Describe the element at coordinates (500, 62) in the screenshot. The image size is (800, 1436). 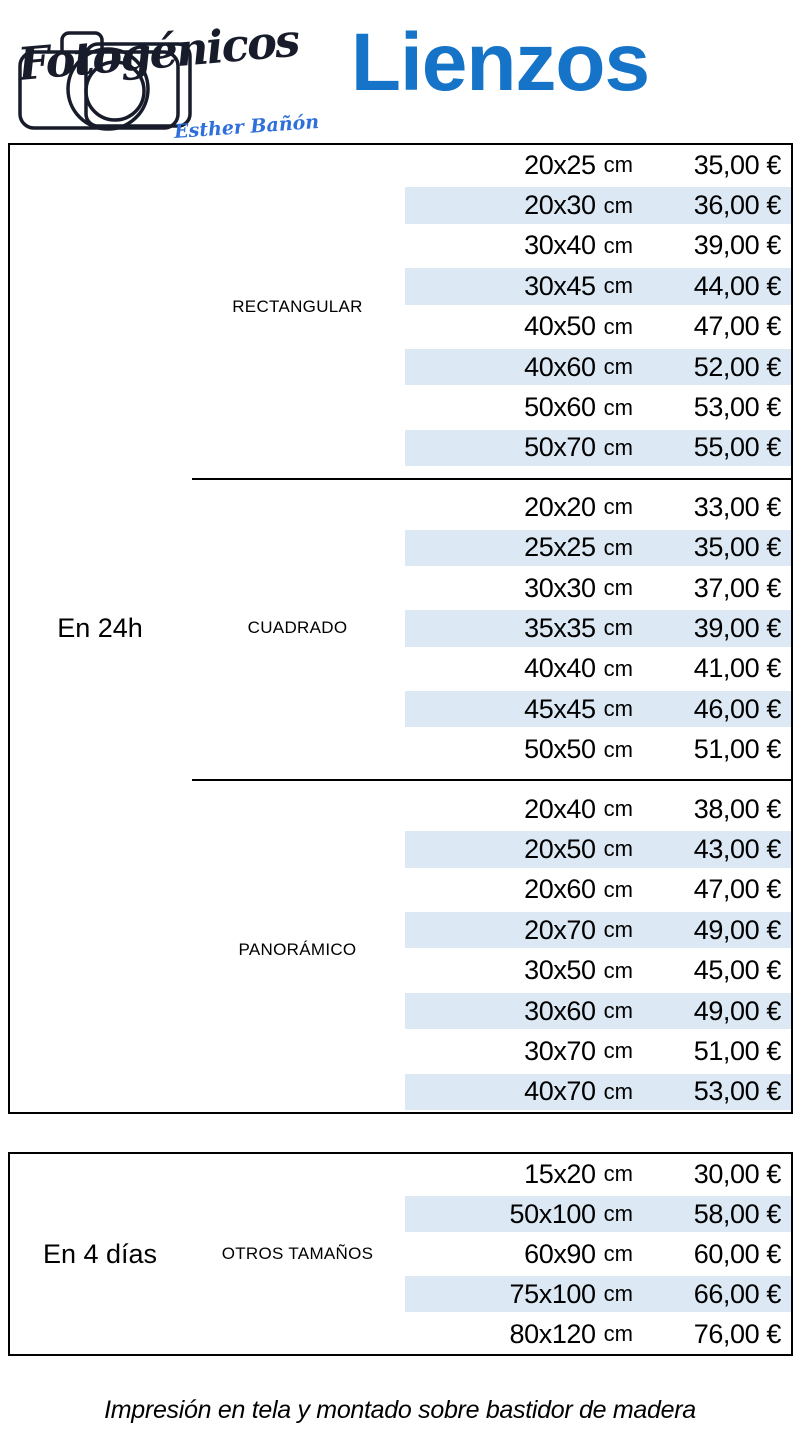
I see `page-title: Lienzos` at that location.